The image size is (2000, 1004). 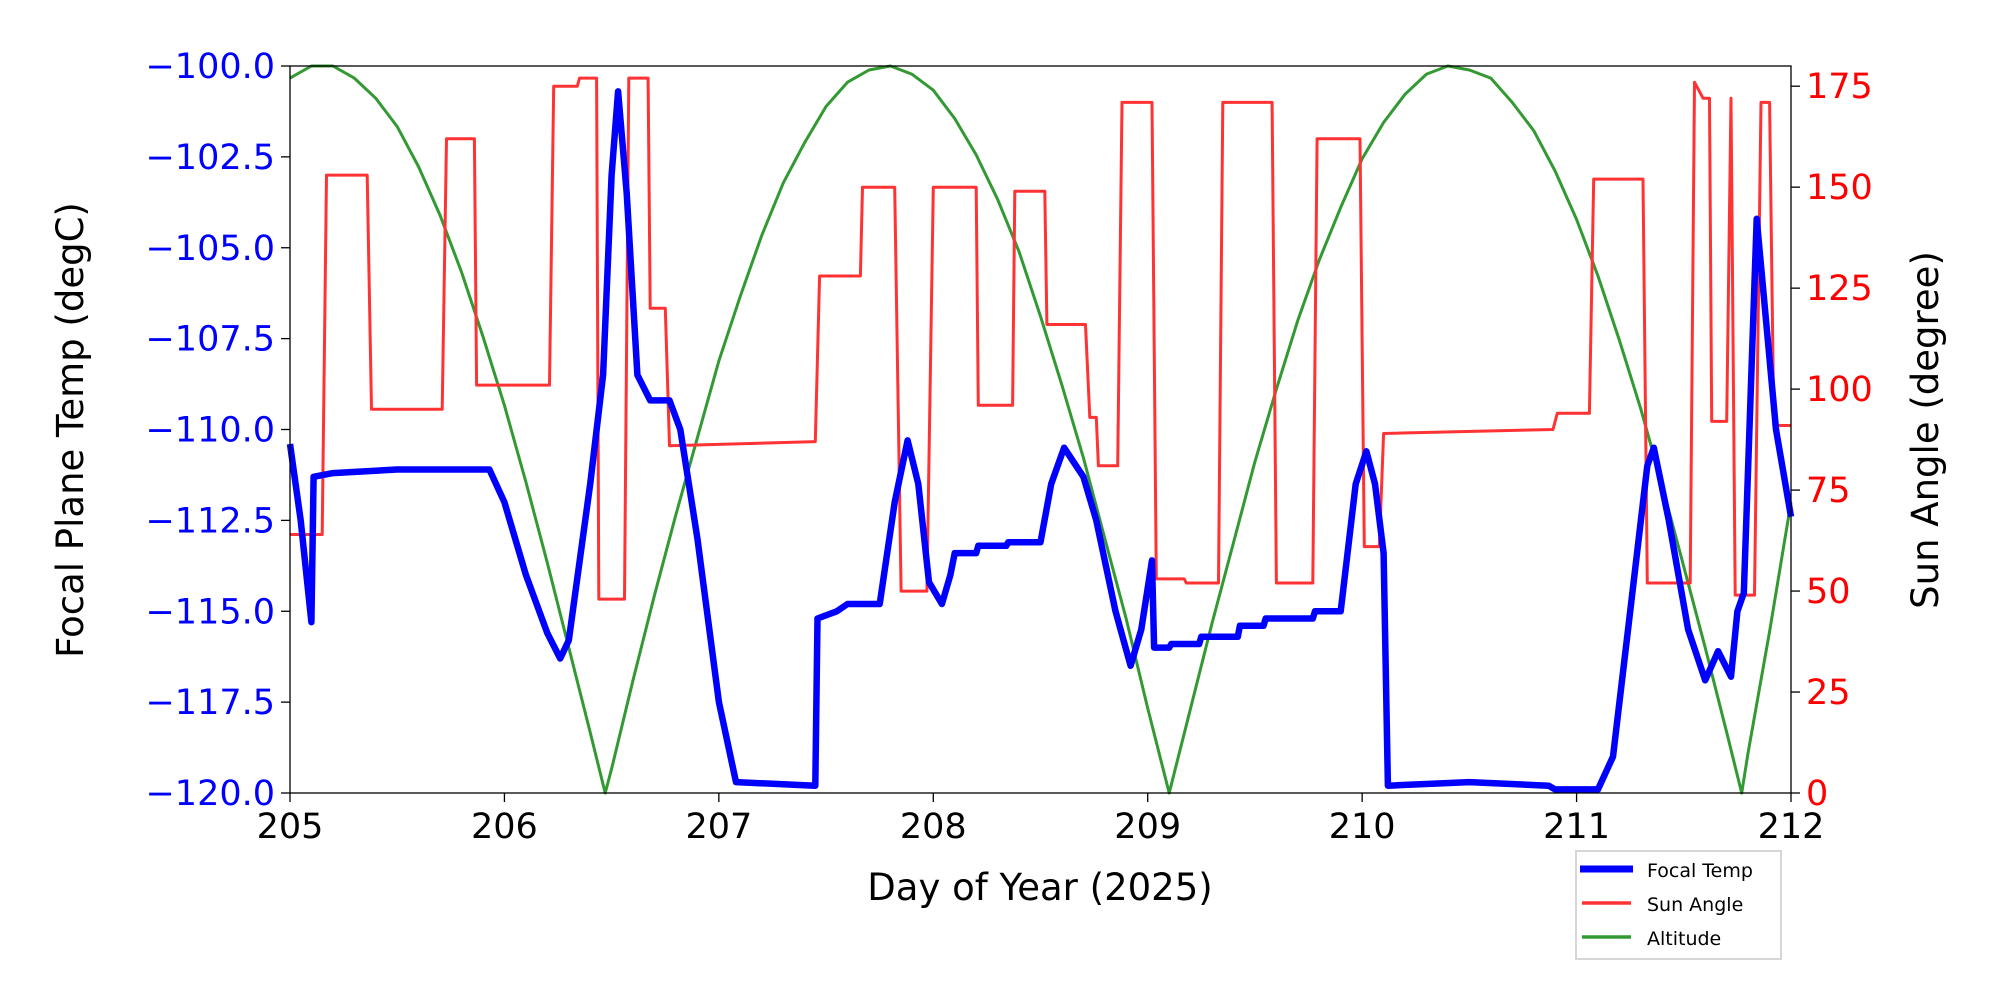 What do you see at coordinates (933, 827) in the screenshot?
I see `x-tick-label: 208` at bounding box center [933, 827].